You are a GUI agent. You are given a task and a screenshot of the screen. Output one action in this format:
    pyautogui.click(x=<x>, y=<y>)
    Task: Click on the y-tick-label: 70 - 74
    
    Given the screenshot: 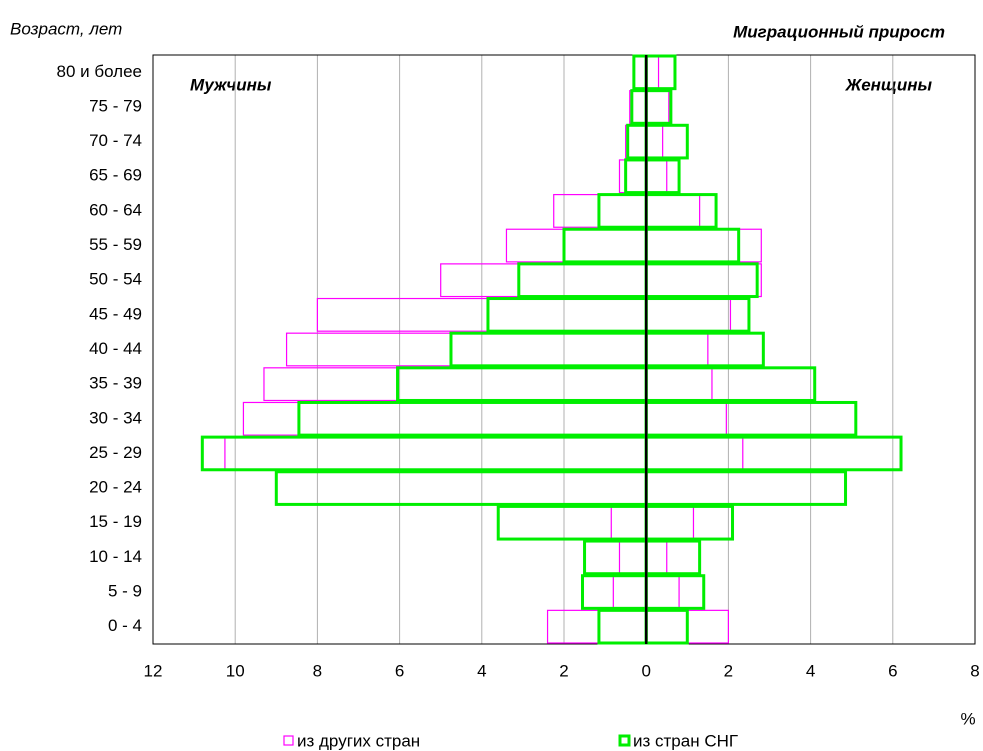 What is the action you would take?
    pyautogui.click(x=115, y=140)
    